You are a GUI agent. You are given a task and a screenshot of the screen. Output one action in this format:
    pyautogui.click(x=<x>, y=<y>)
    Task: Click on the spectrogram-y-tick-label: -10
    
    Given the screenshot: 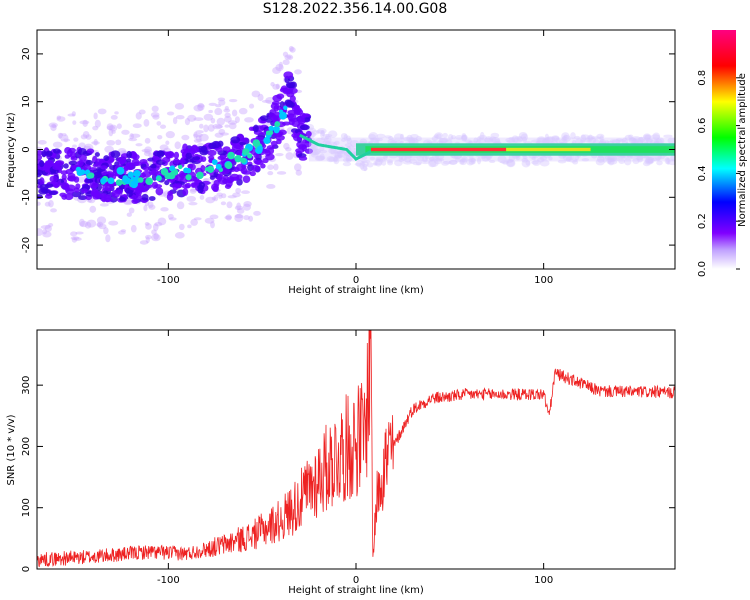 What is the action you would take?
    pyautogui.click(x=26, y=197)
    